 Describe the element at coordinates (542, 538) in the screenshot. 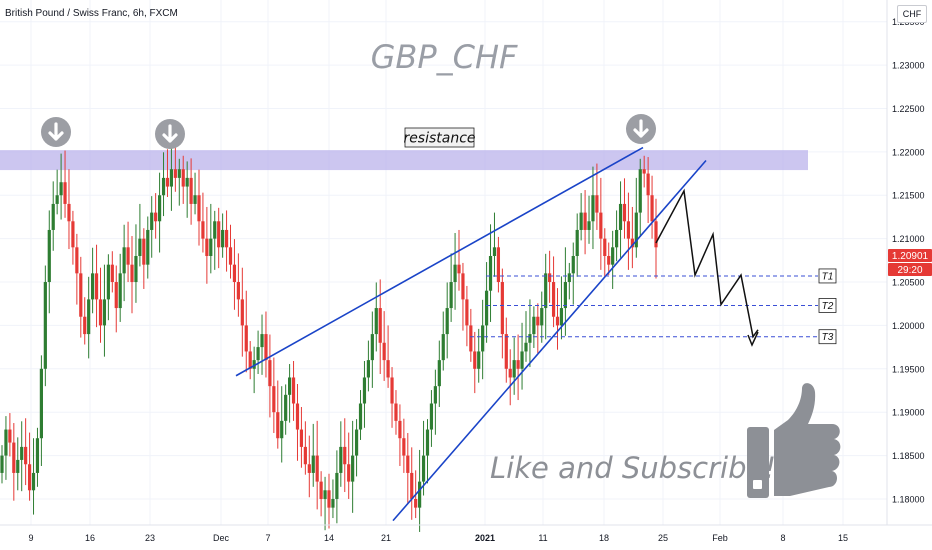

I see `time-tick-label: 11` at that location.